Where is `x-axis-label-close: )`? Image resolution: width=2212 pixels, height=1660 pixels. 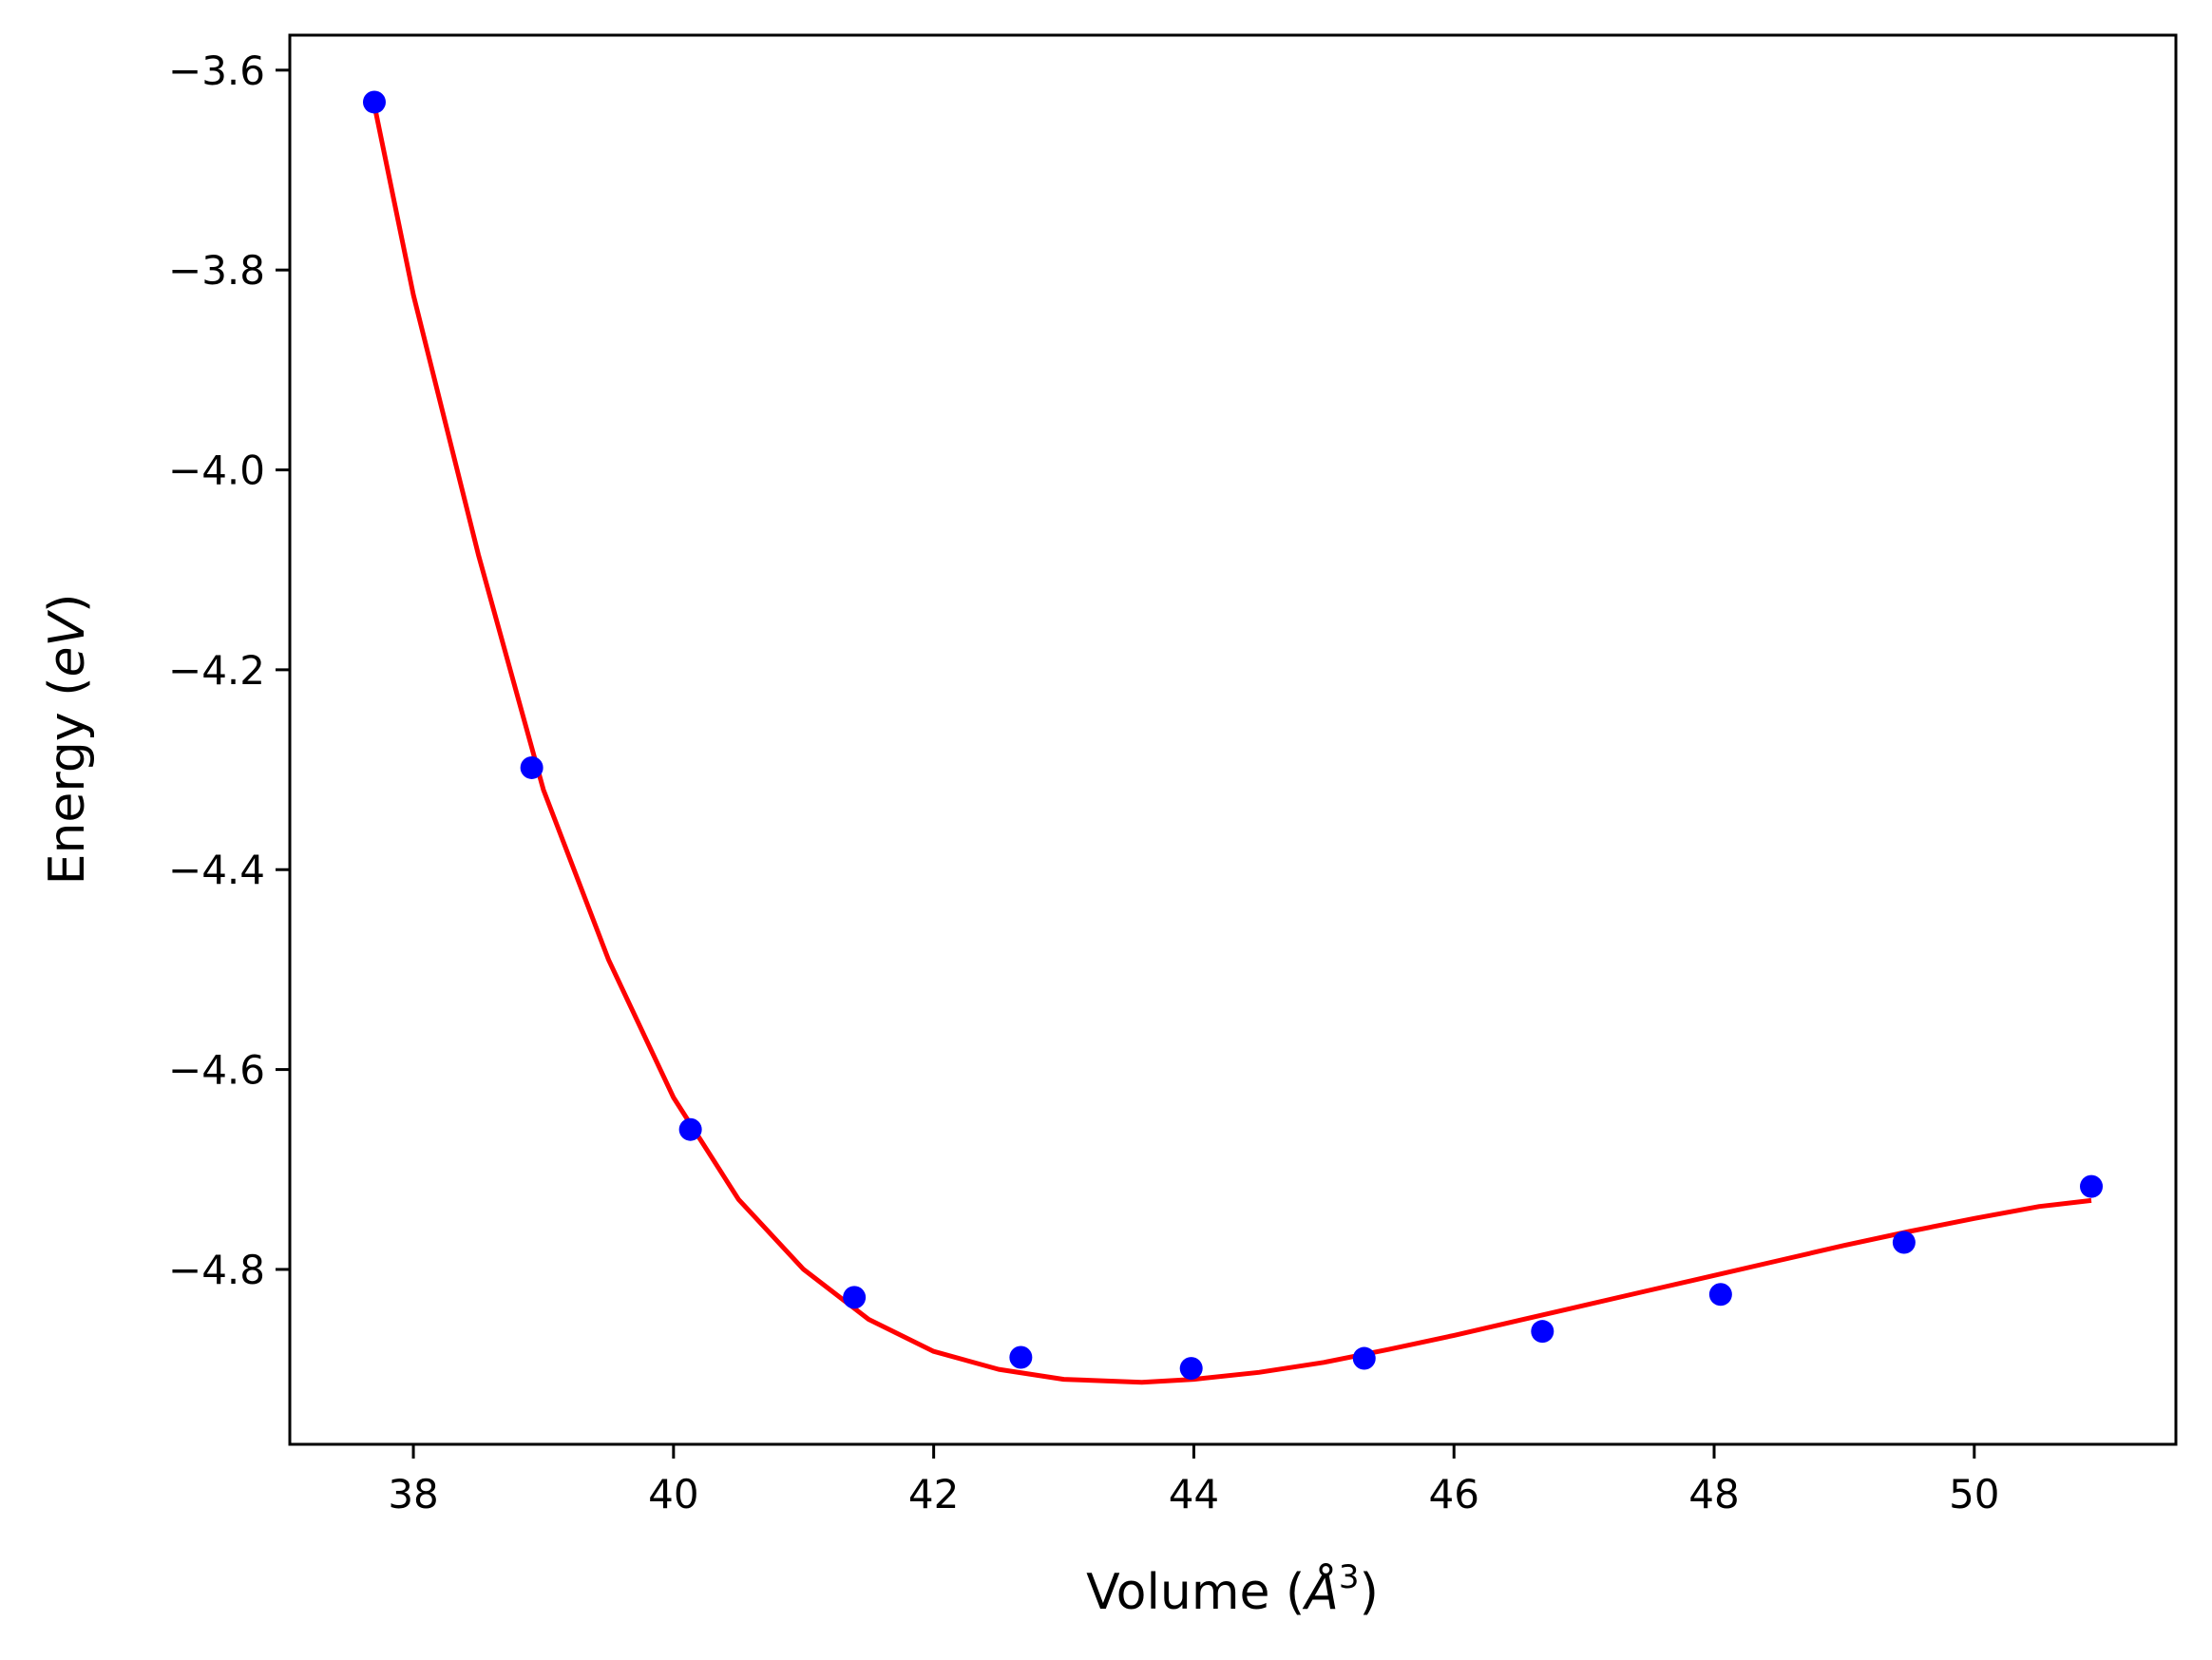 x-axis-label-close: ) is located at coordinates (1369, 1592).